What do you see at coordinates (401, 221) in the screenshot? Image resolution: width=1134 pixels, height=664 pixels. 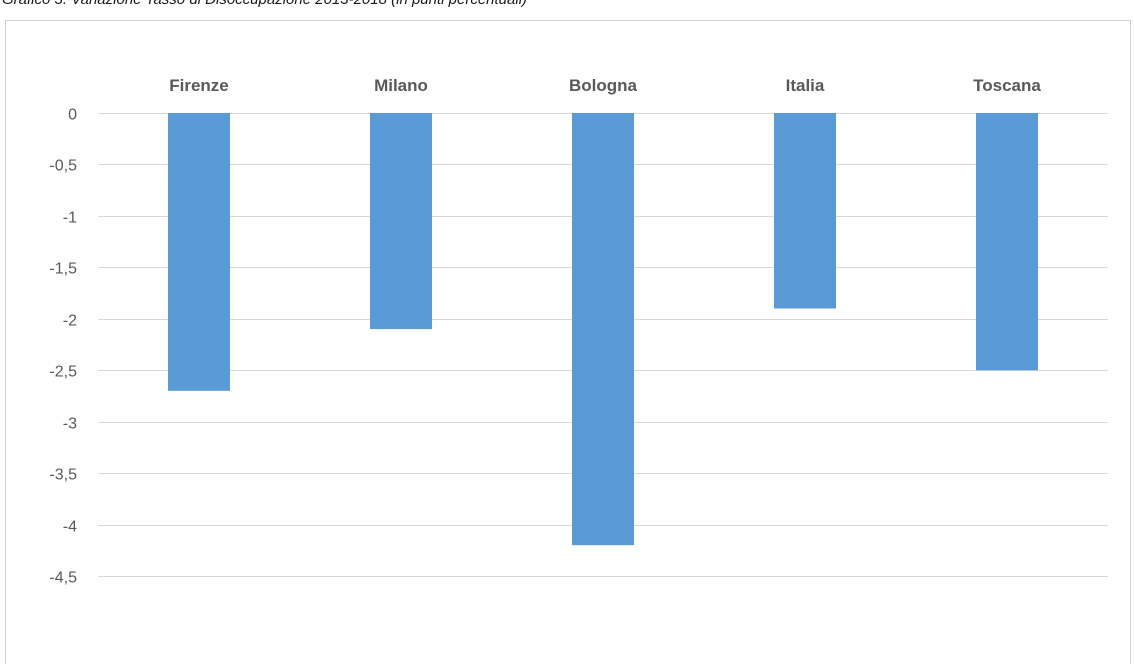 I see `bar-milano` at bounding box center [401, 221].